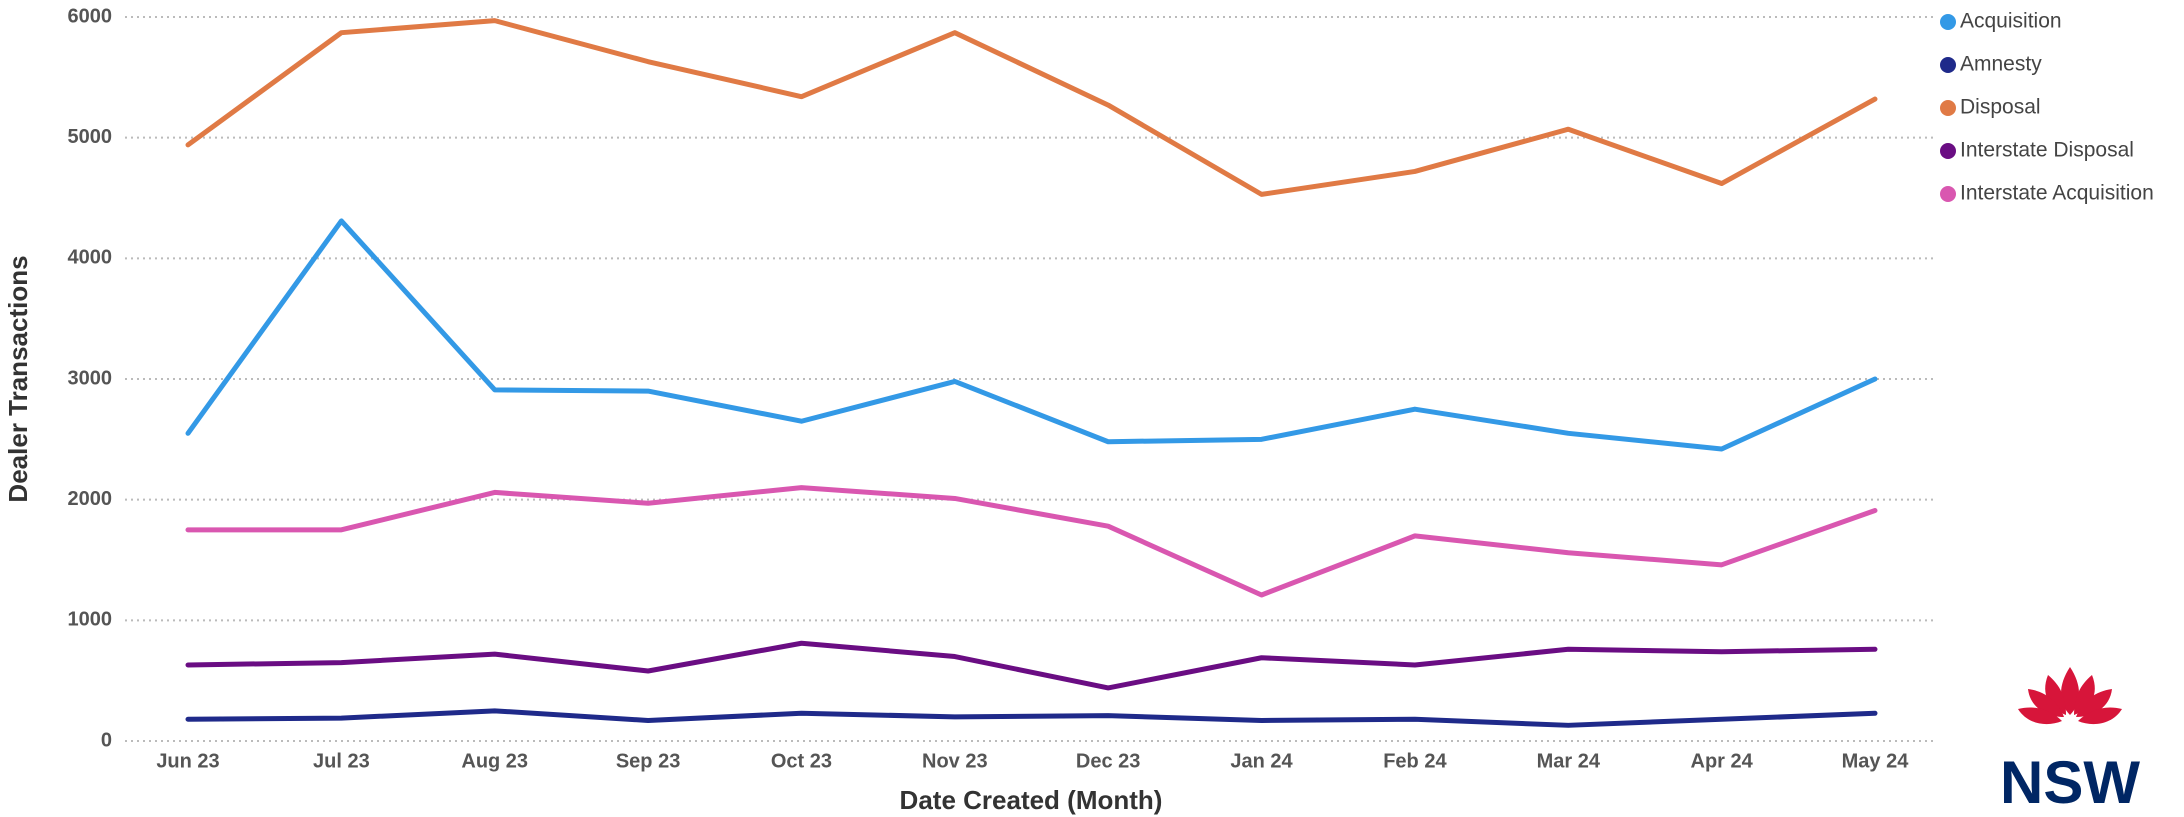  Describe the element at coordinates (90, 499) in the screenshot. I see `y-tick-label: 2000` at that location.